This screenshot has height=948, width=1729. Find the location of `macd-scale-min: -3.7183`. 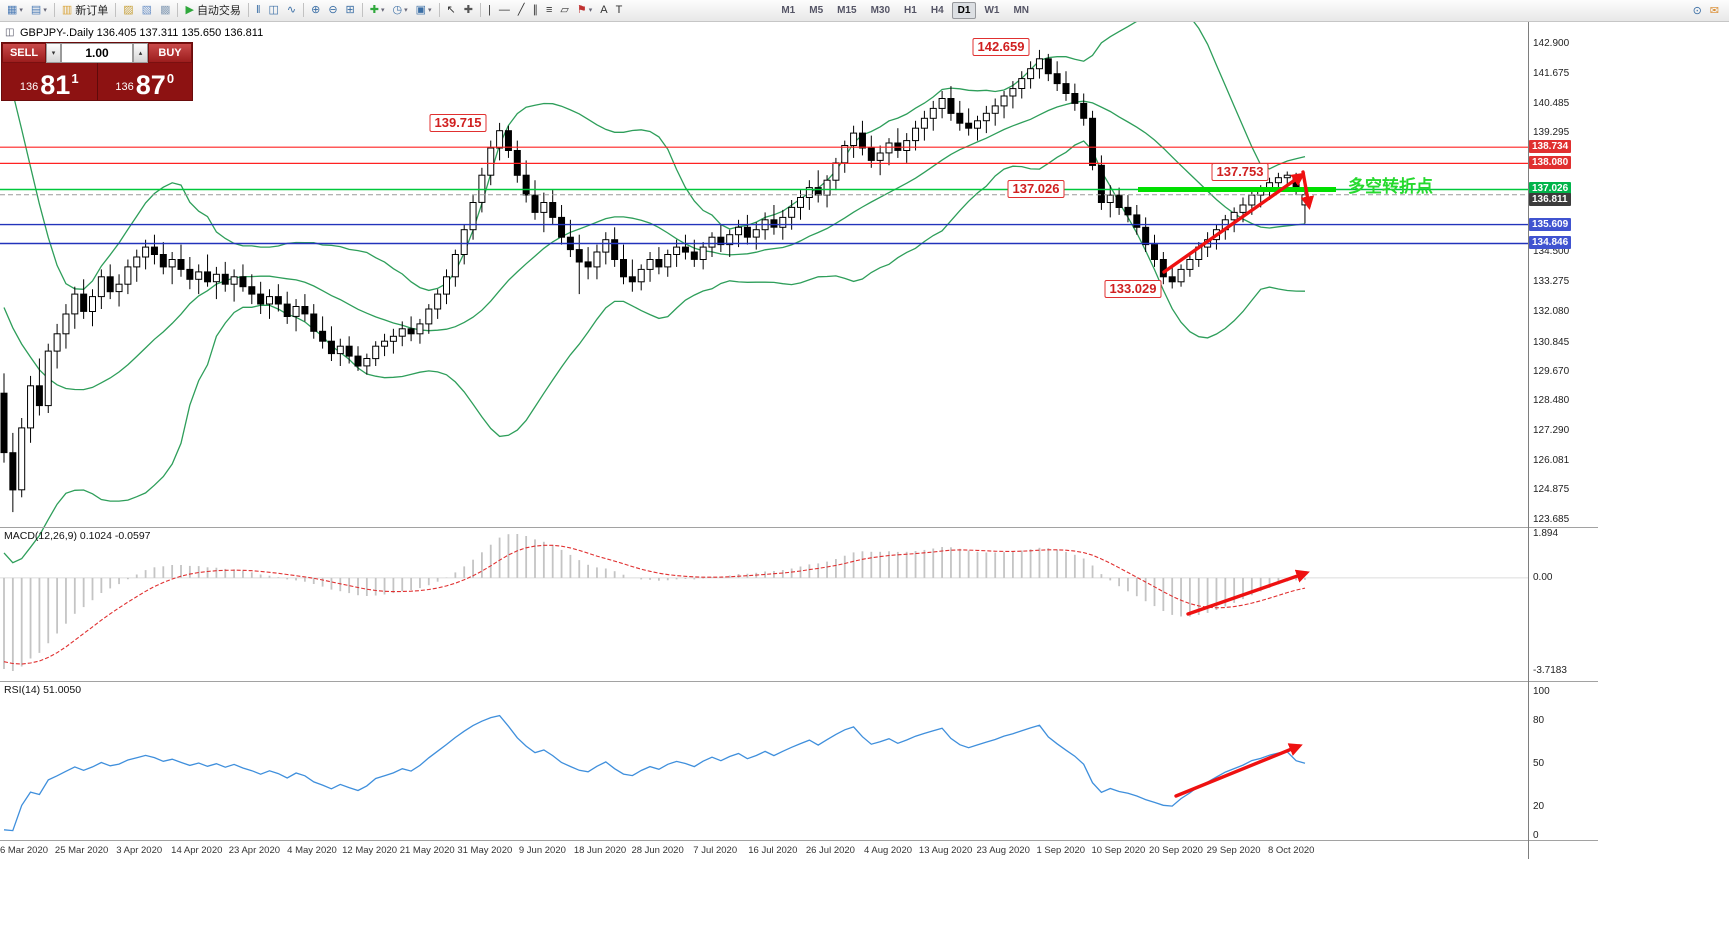

macd-scale-min: -3.7183 is located at coordinates (1550, 670).